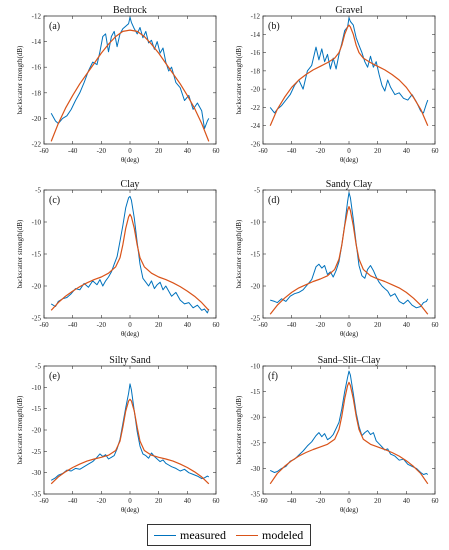 The image size is (449, 550). What do you see at coordinates (274, 200) in the screenshot?
I see `panel-letter: (d)` at bounding box center [274, 200].